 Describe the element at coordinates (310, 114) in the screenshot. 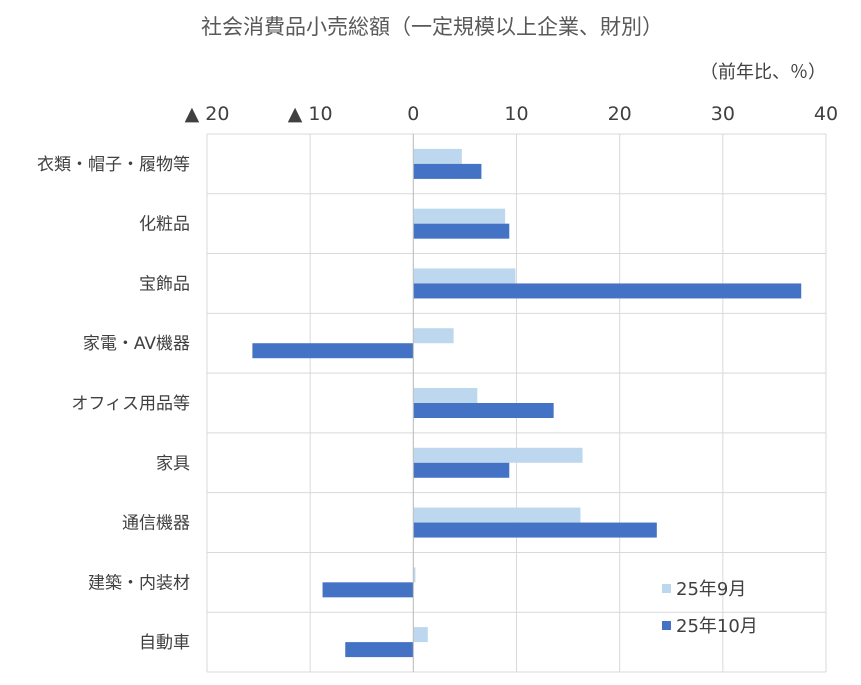

I see `x-tick-label: ▲ 10` at that location.